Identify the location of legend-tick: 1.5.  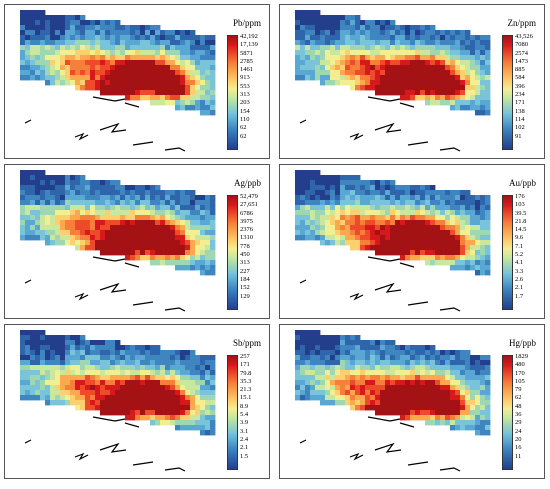
(244, 456).